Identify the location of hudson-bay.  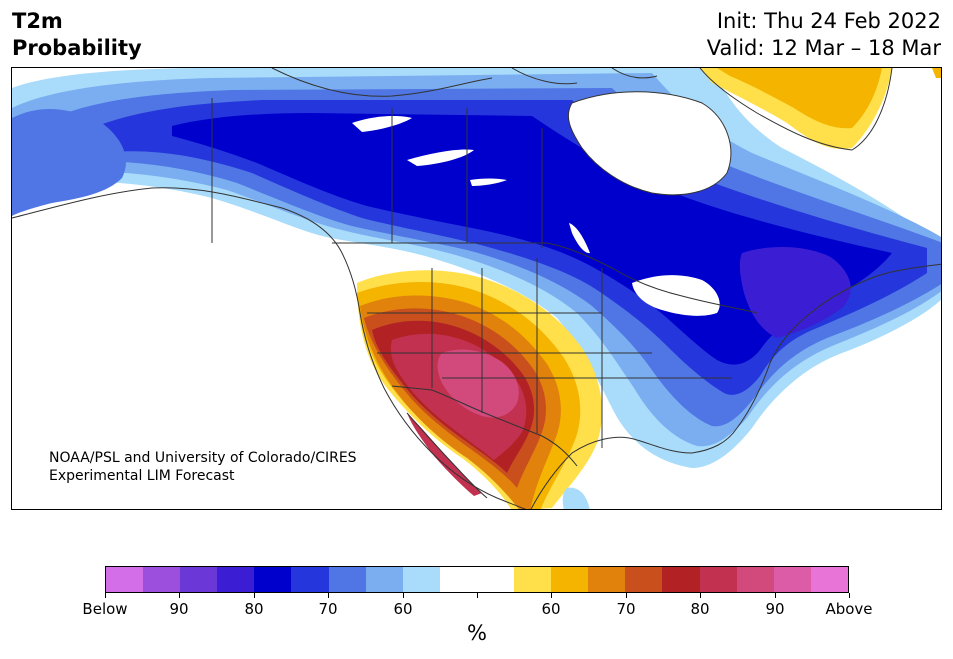
(649, 143).